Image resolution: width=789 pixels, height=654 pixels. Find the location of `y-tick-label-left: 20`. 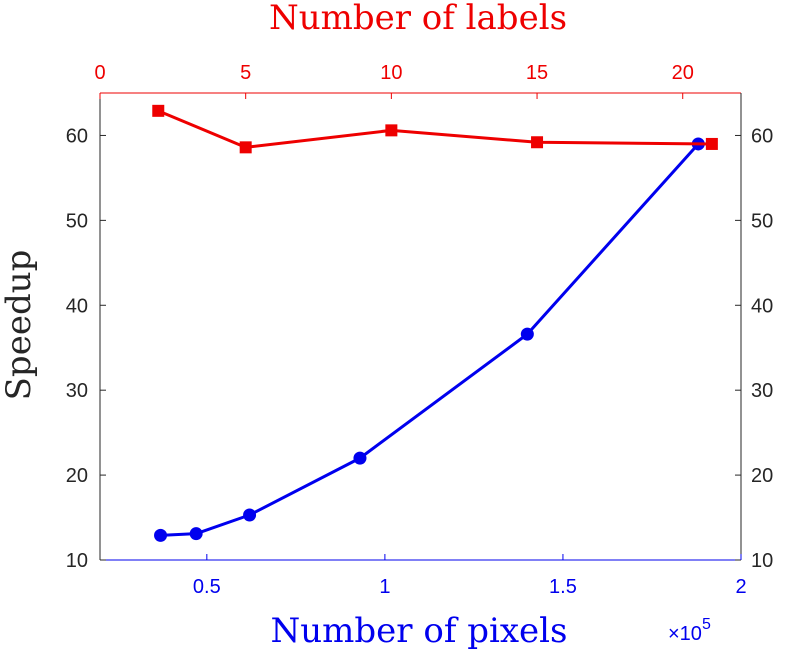

y-tick-label-left: 20 is located at coordinates (77, 476).